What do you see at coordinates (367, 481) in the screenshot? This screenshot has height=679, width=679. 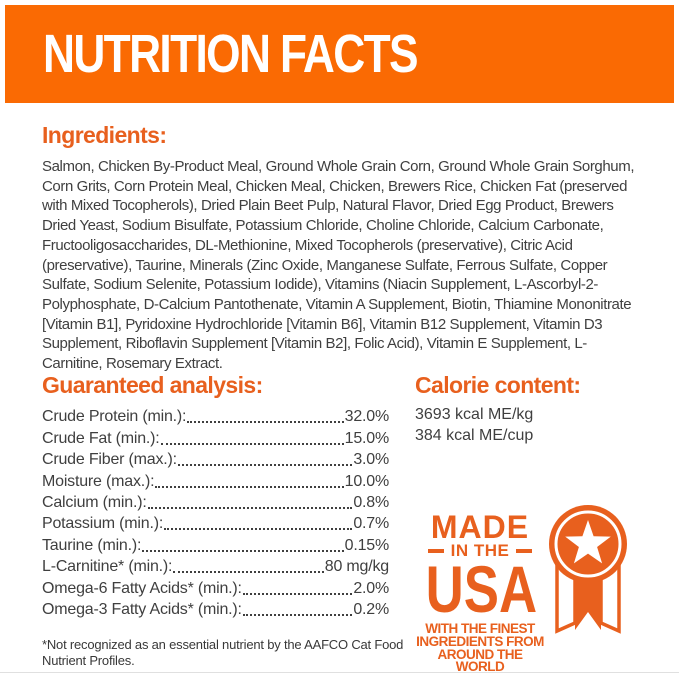 I see `analysis-value: 10.0%` at bounding box center [367, 481].